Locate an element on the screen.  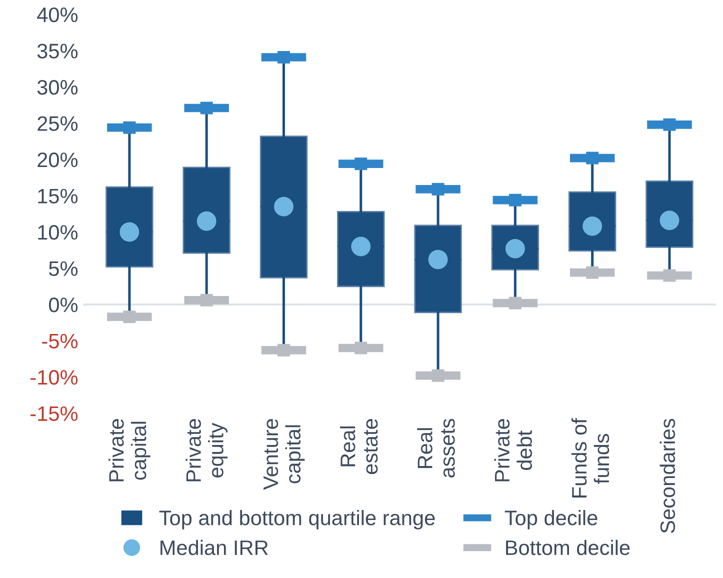
y-tick-label: 10% is located at coordinates (58, 232).